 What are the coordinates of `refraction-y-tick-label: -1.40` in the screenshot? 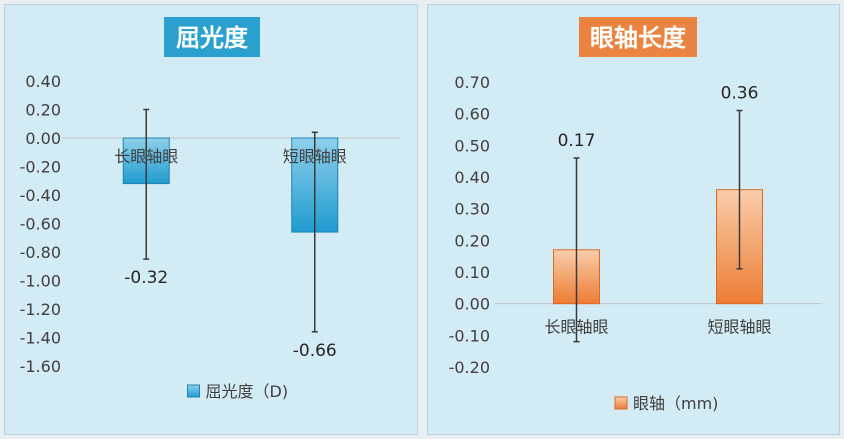 It's located at (40, 338).